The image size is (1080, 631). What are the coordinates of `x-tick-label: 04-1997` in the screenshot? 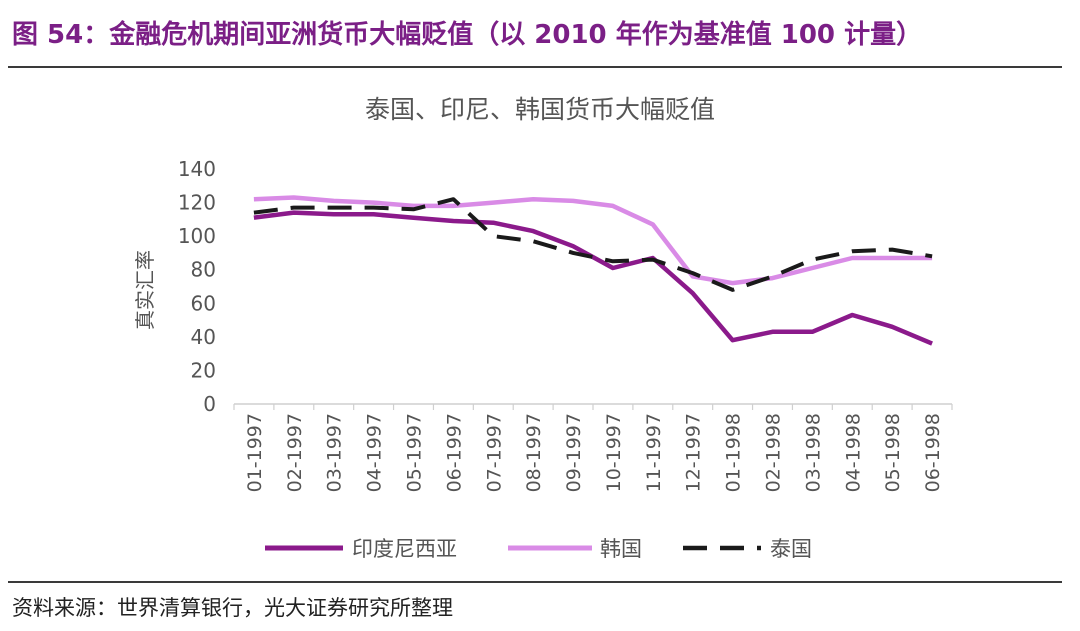 It's located at (375, 452).